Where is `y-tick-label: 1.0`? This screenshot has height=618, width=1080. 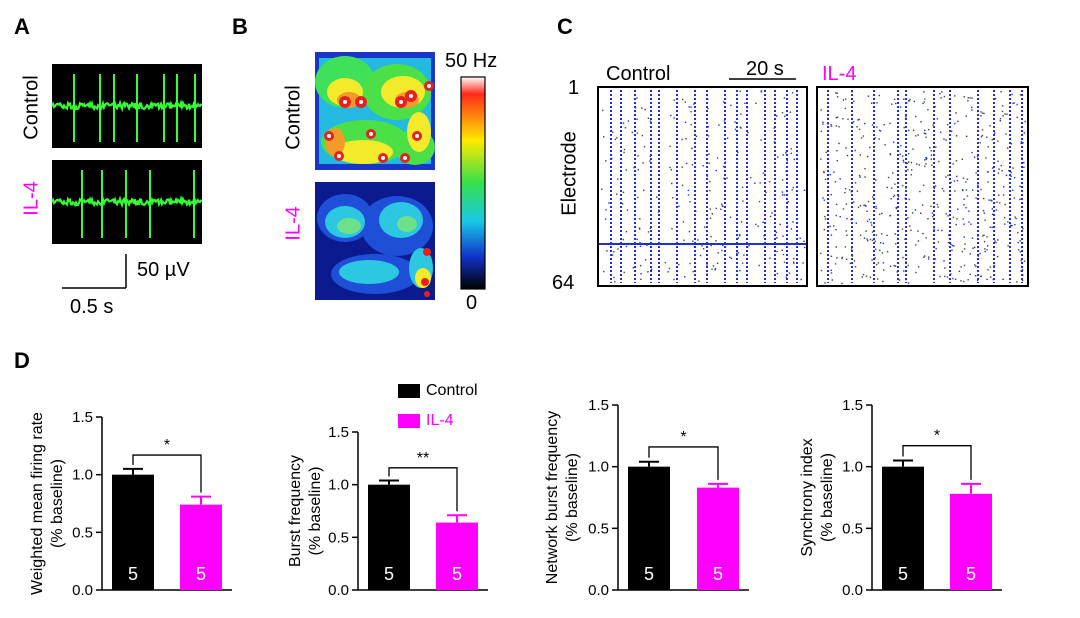
y-tick-label: 1.0 is located at coordinates (598, 467).